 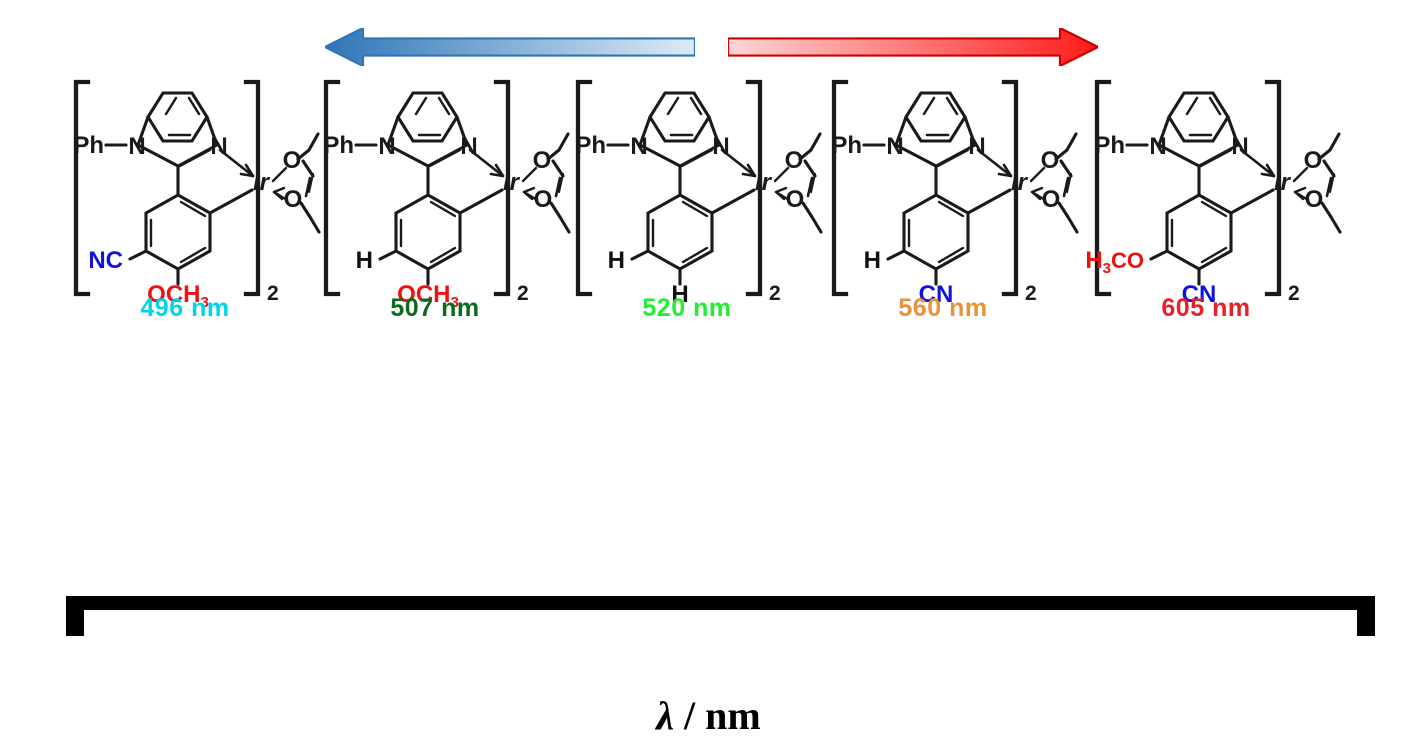 What do you see at coordinates (720, 603) in the screenshot?
I see `axis-bar` at bounding box center [720, 603].